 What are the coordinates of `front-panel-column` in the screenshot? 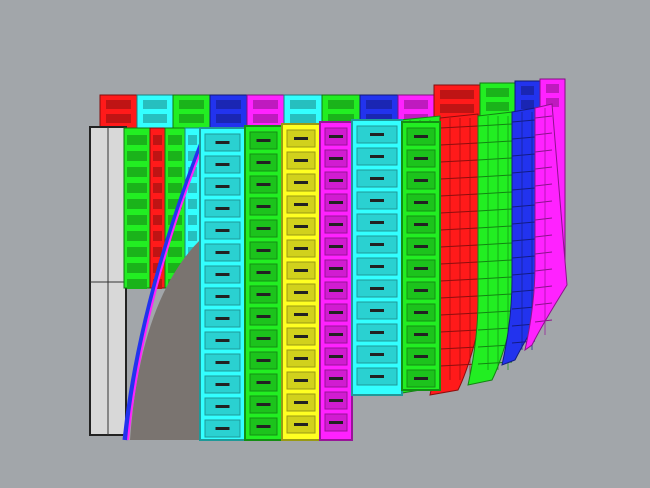 It's located at (301, 282).